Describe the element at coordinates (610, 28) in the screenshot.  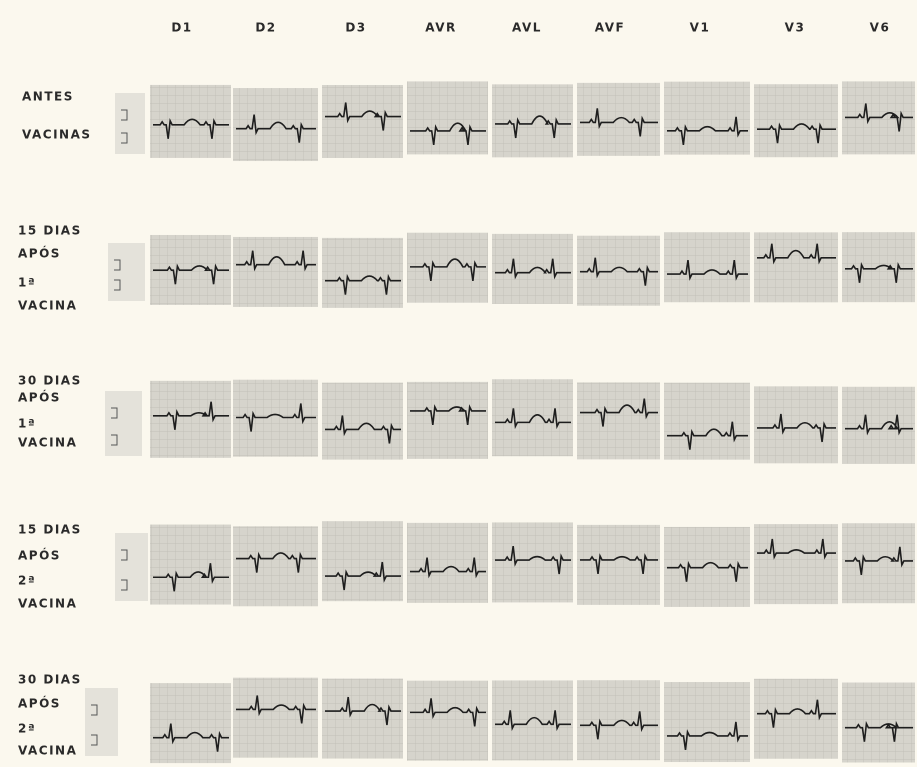
I see `lead-header: AVF` at that location.